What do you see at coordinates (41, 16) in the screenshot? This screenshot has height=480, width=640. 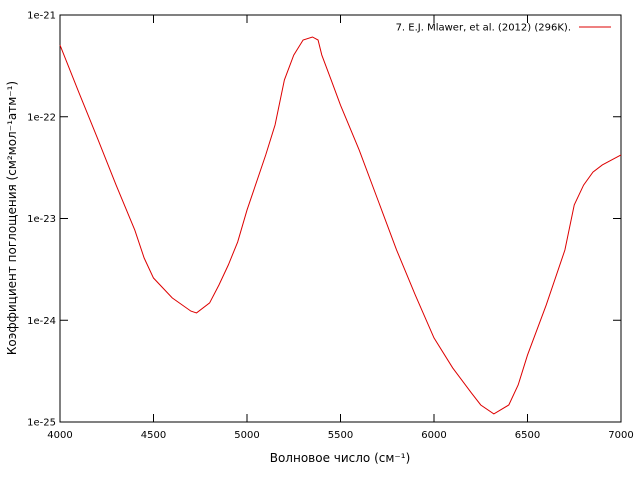 I see `y-tick-label: 1e-21` at bounding box center [41, 16].